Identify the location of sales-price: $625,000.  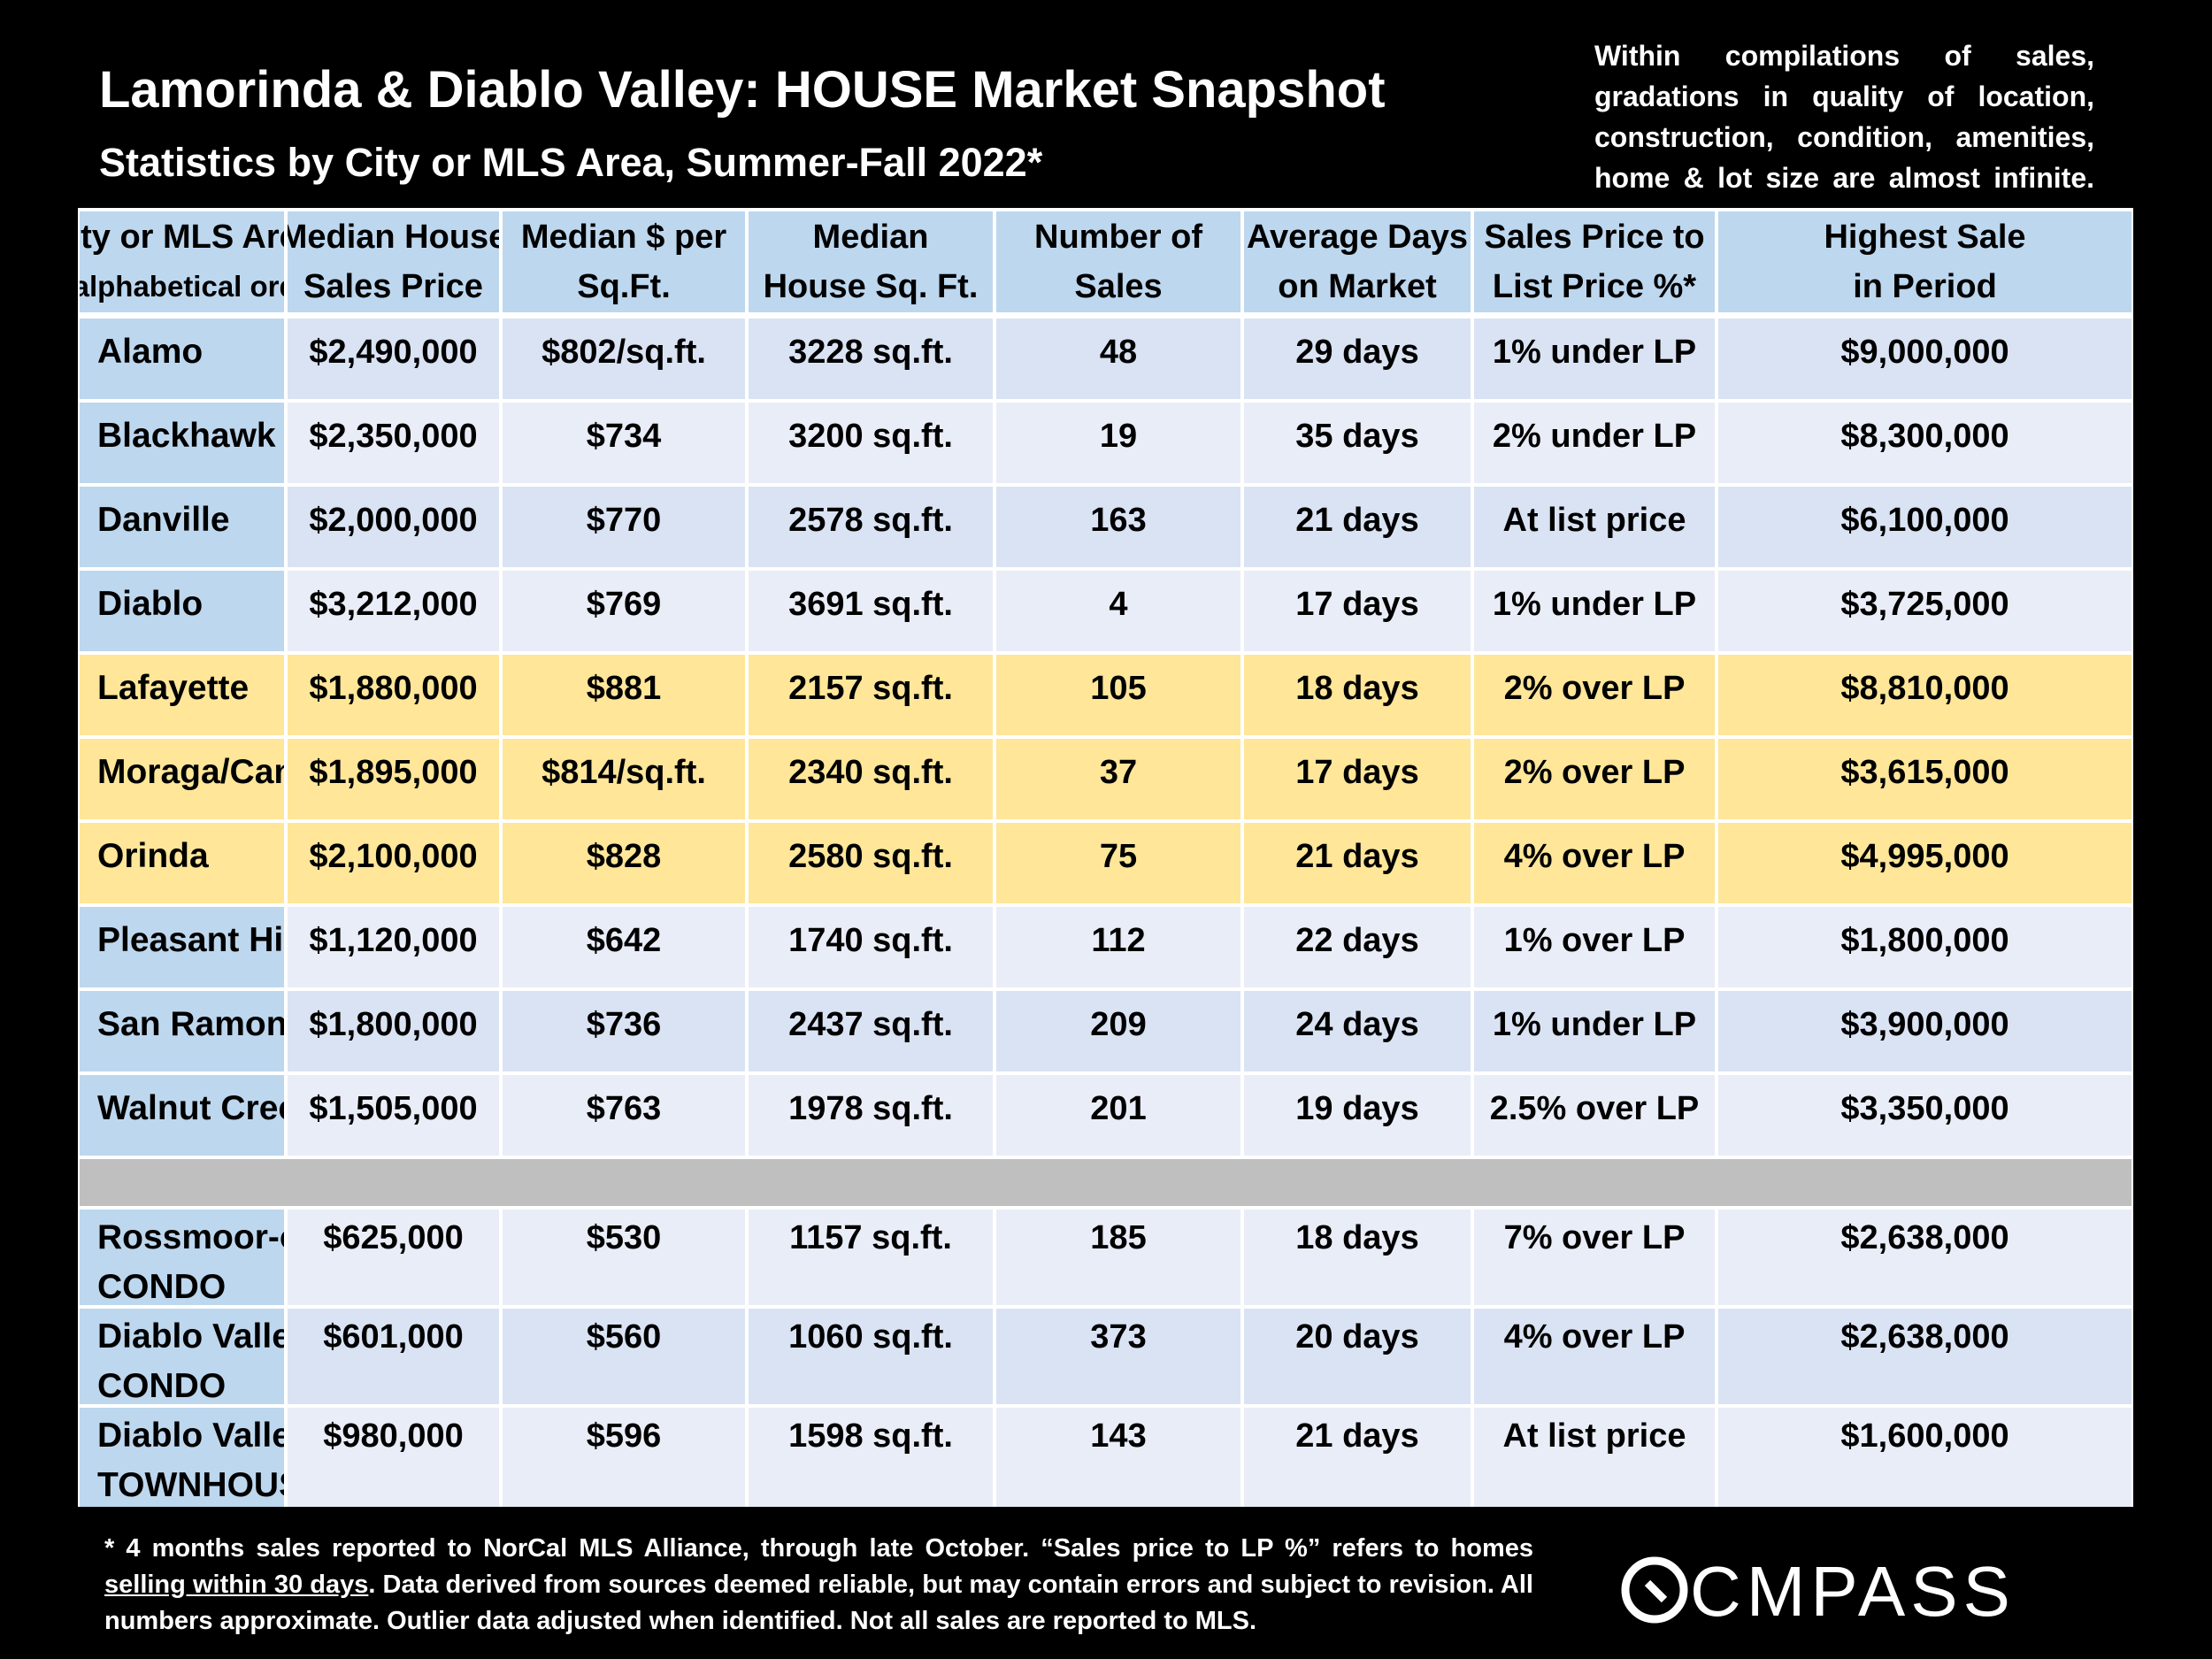
(394, 1257).